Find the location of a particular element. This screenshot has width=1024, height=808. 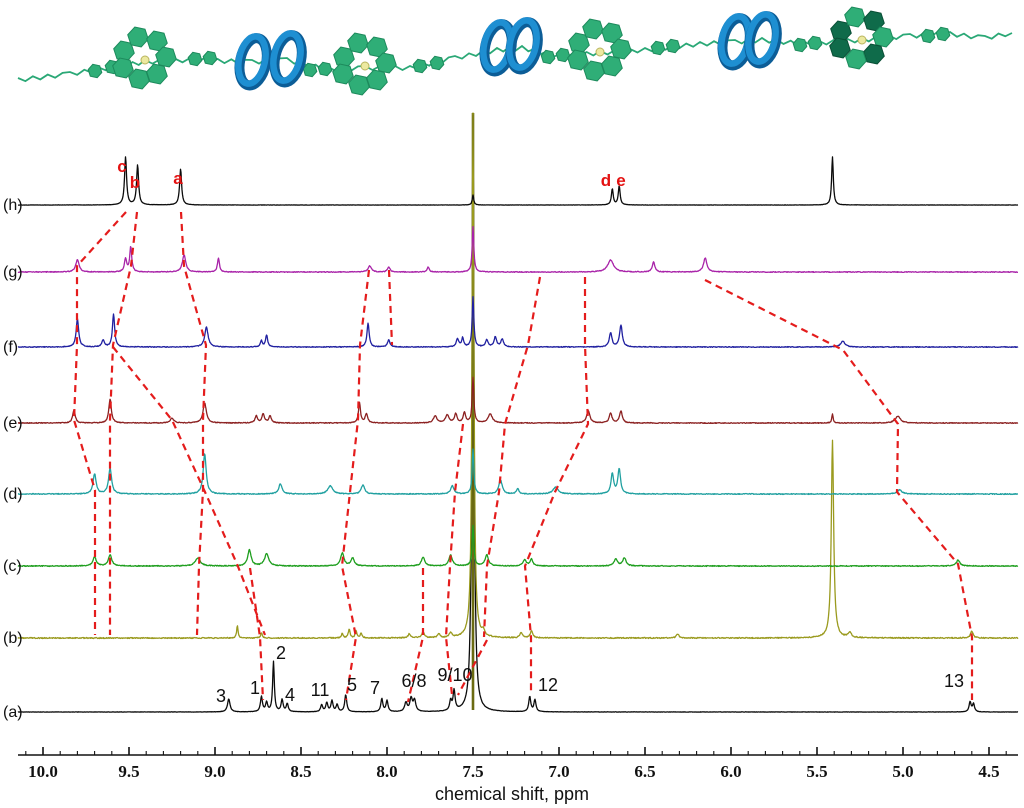

axis-tick-label-8.0: 8.0 is located at coordinates (386, 771).